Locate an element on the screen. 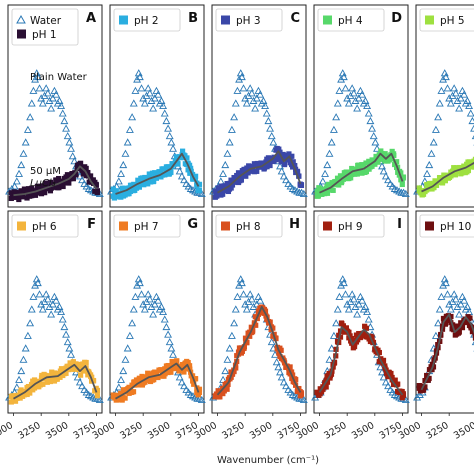 Image resolution: width=474 pixels, height=474 pixels. legend: pH 8 is located at coordinates (249, 226).